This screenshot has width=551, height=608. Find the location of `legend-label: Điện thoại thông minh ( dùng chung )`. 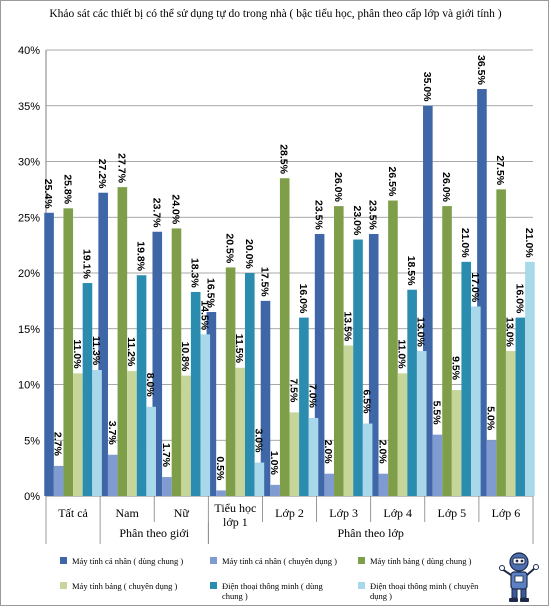

legend-label: Điện thoại thông minh ( dùng chung ) is located at coordinates (272, 591).